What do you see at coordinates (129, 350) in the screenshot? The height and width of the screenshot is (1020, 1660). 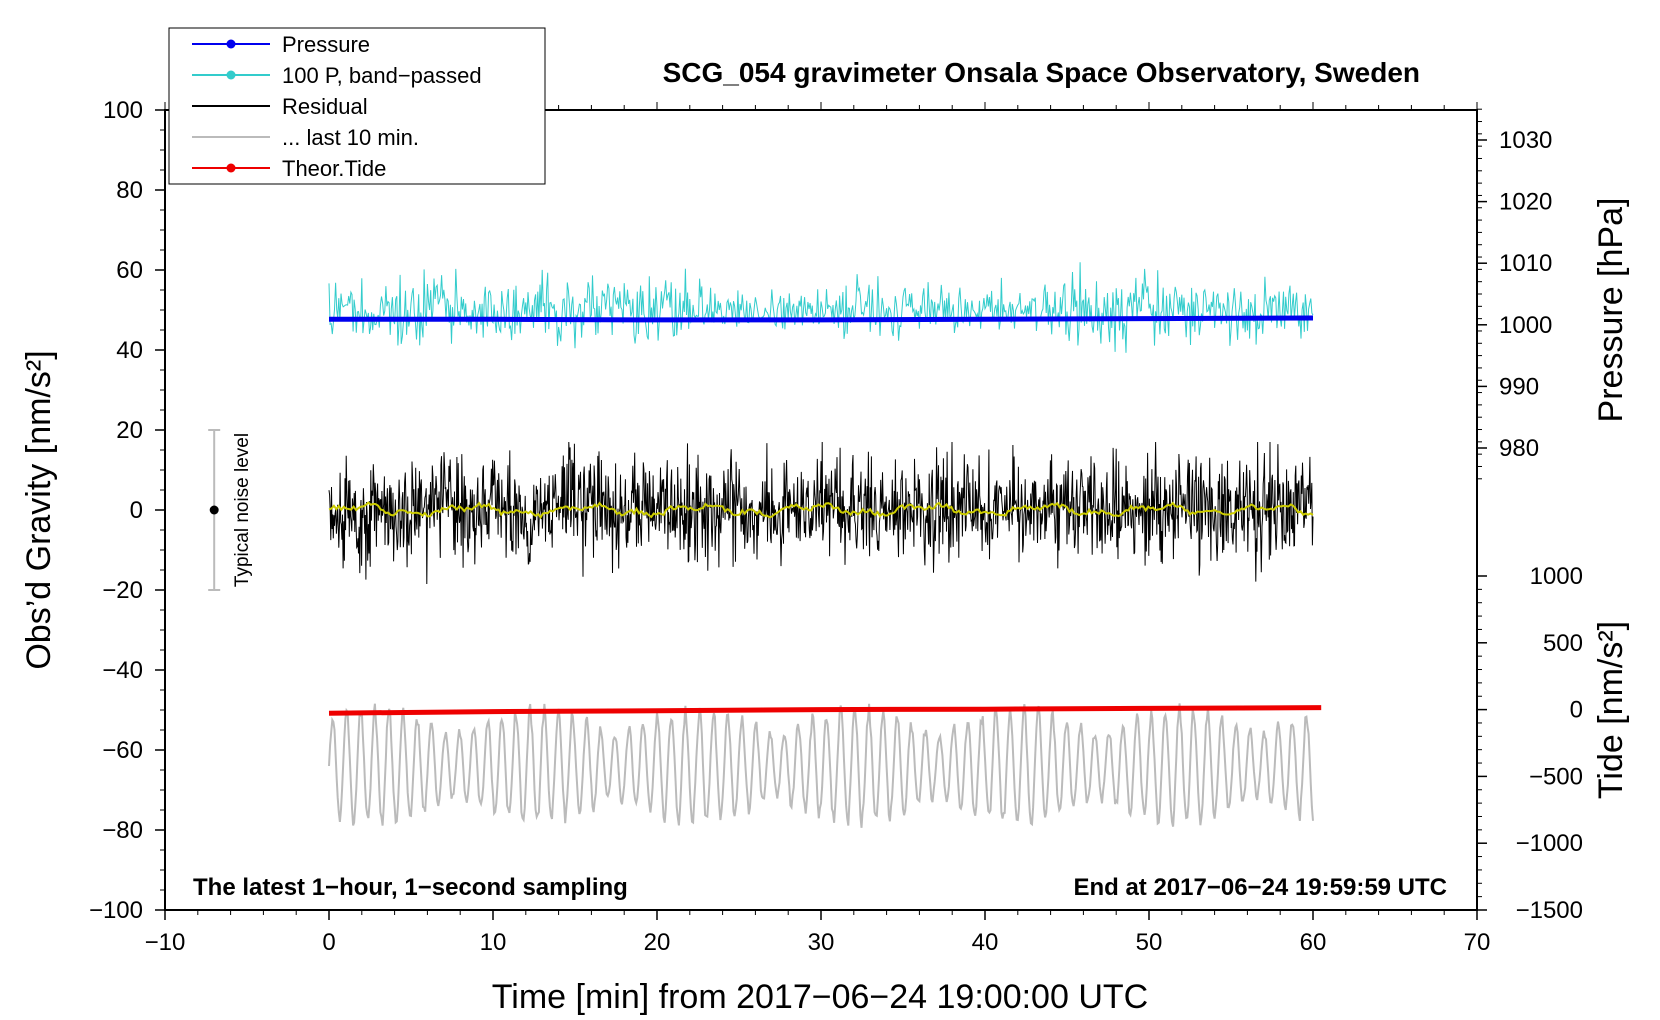 I see `y-tick-label: 40` at bounding box center [129, 350].